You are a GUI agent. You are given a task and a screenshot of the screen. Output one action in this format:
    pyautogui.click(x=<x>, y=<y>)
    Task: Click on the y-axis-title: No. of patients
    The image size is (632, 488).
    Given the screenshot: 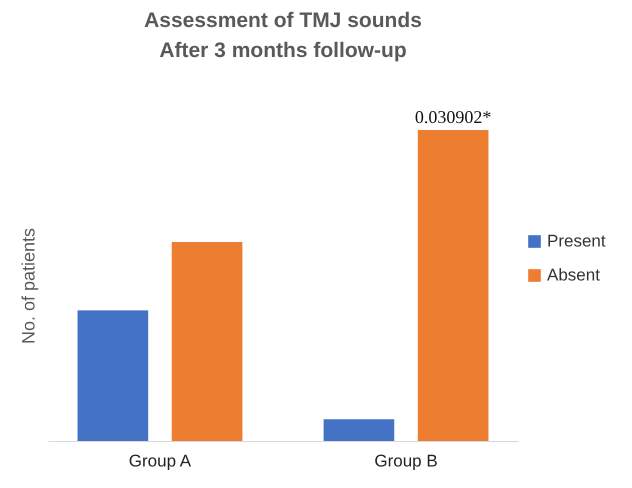 What is the action you would take?
    pyautogui.click(x=28, y=286)
    